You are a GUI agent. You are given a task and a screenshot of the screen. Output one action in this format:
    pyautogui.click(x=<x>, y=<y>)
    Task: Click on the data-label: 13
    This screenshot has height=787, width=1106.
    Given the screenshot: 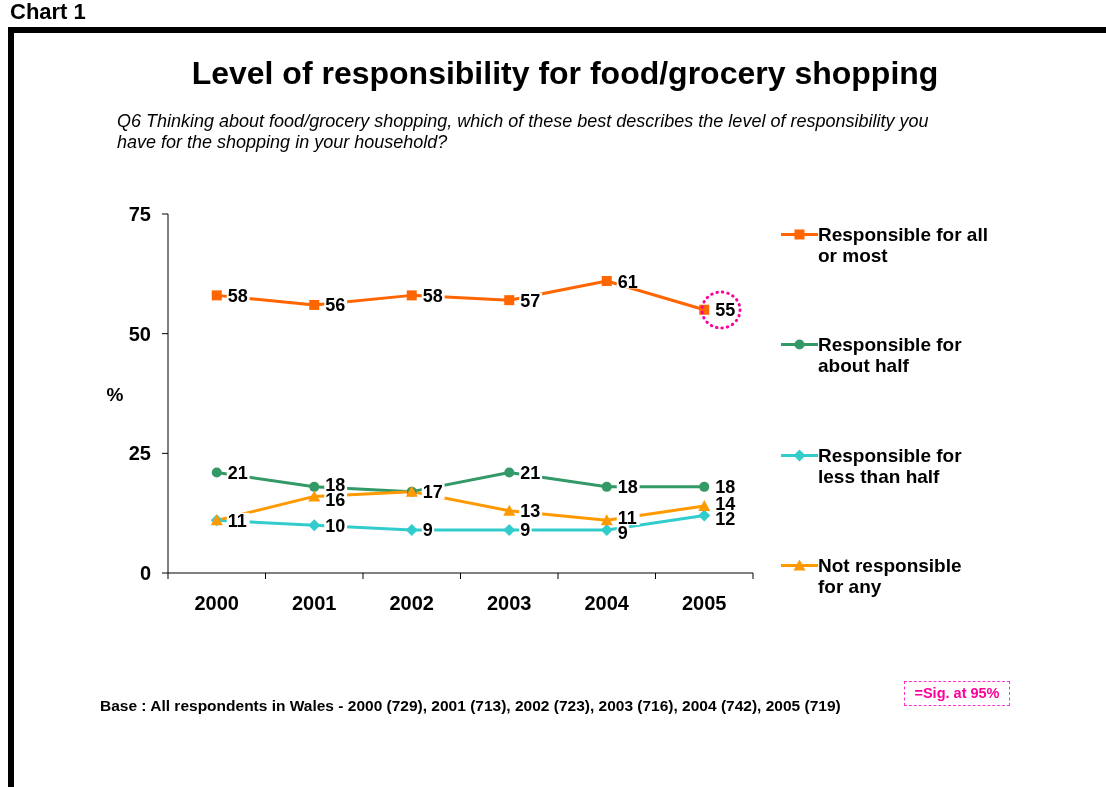 What is the action you would take?
    pyautogui.click(x=530, y=511)
    